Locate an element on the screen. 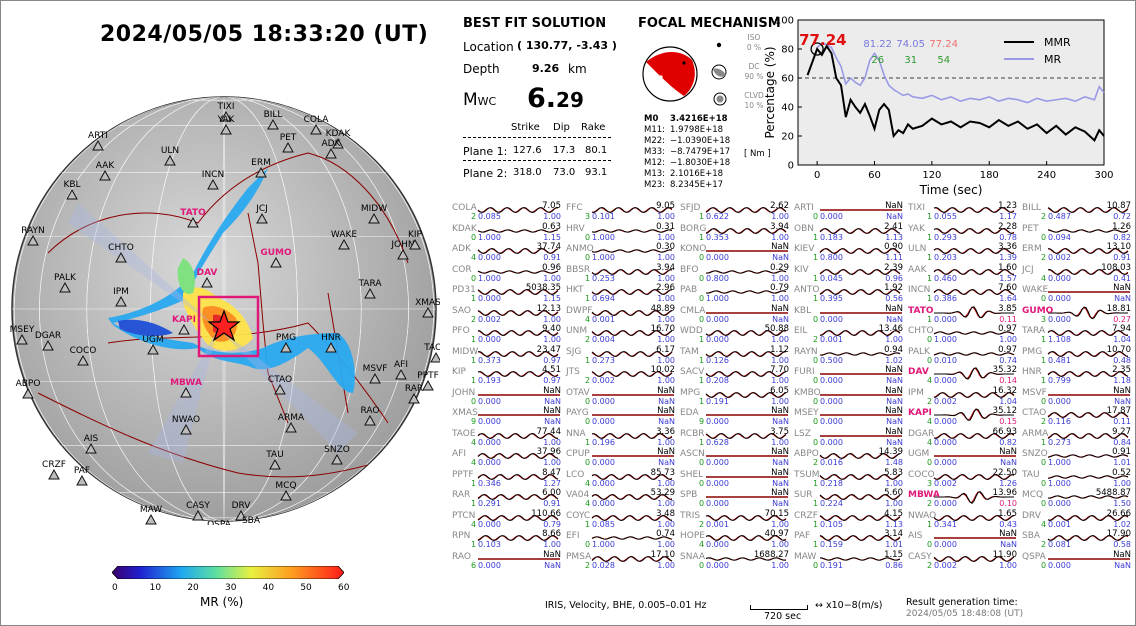 This screenshot has height=626, width=1136. station-marker-rar is located at coordinates (414, 398).